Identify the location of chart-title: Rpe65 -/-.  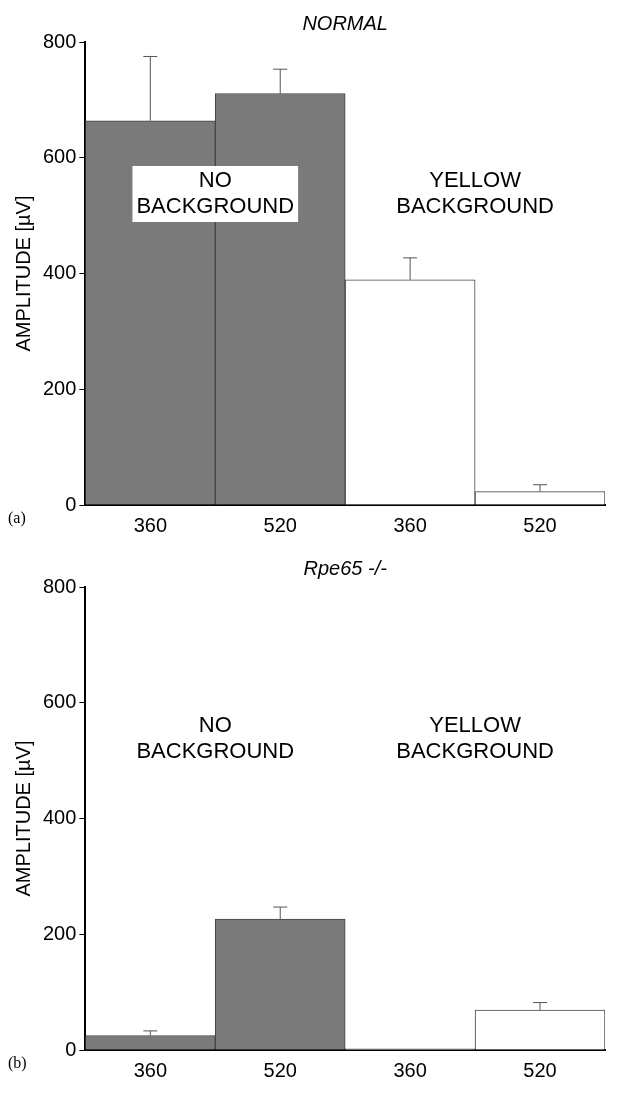
(345, 567).